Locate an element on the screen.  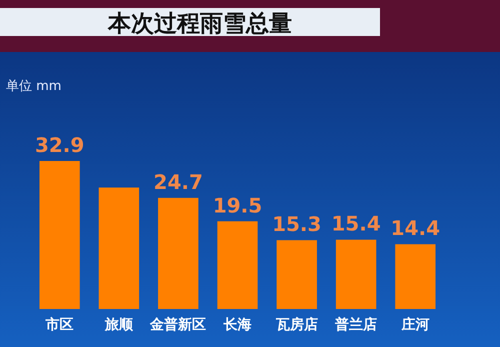
data-label: 19.5 is located at coordinates (237, 205).